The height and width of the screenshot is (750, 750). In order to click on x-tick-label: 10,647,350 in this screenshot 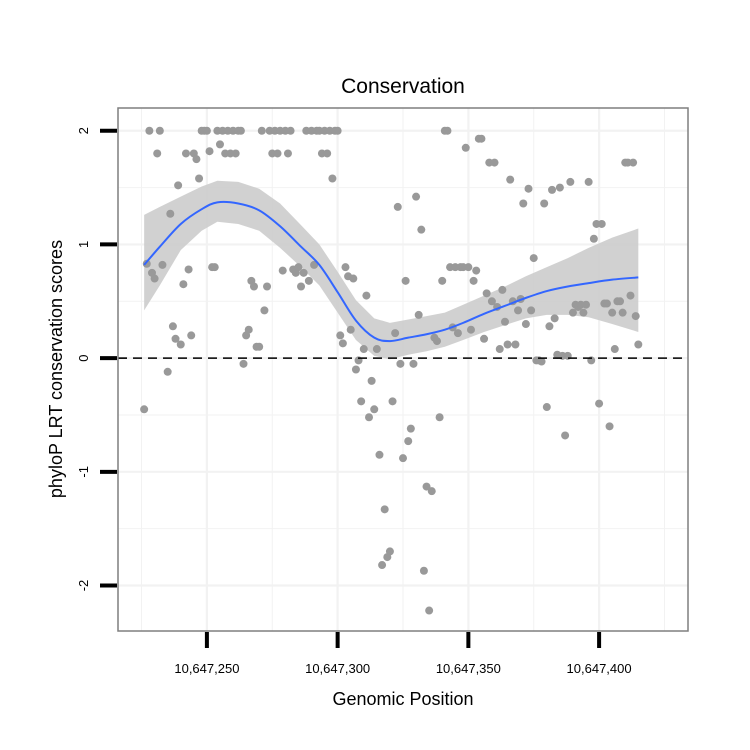, I will do `click(468, 668)`.